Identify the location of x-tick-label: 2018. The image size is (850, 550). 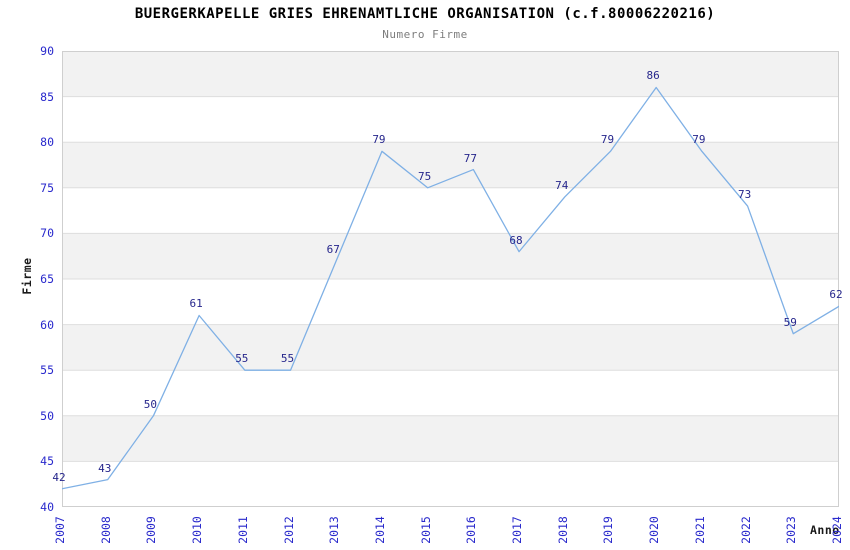
(562, 530).